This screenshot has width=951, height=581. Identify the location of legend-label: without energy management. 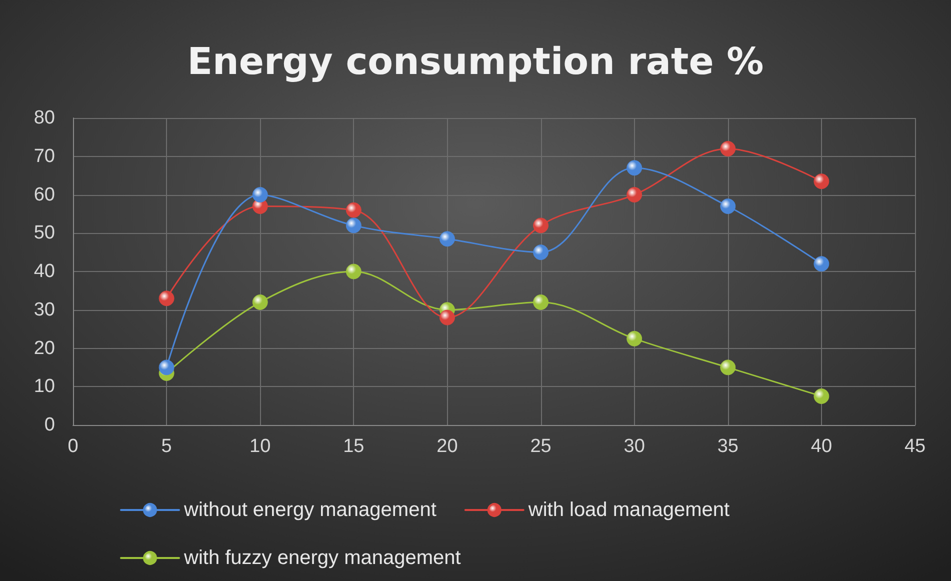
(310, 510).